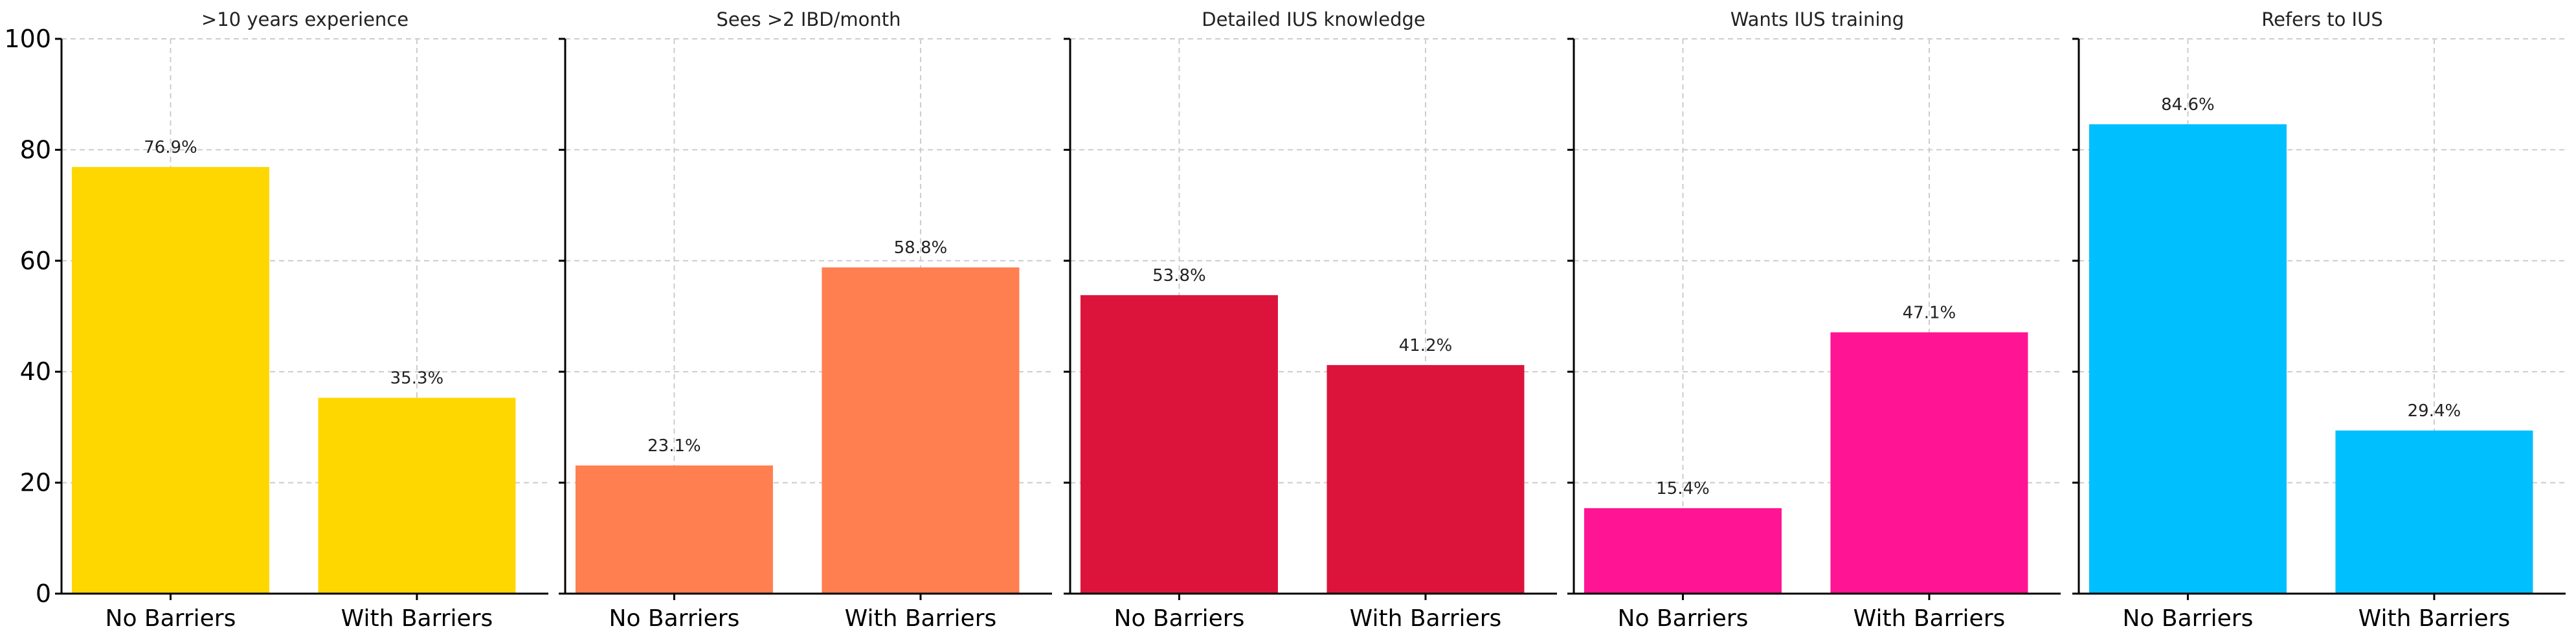  Describe the element at coordinates (35, 483) in the screenshot. I see `y-tick-label: 20` at that location.